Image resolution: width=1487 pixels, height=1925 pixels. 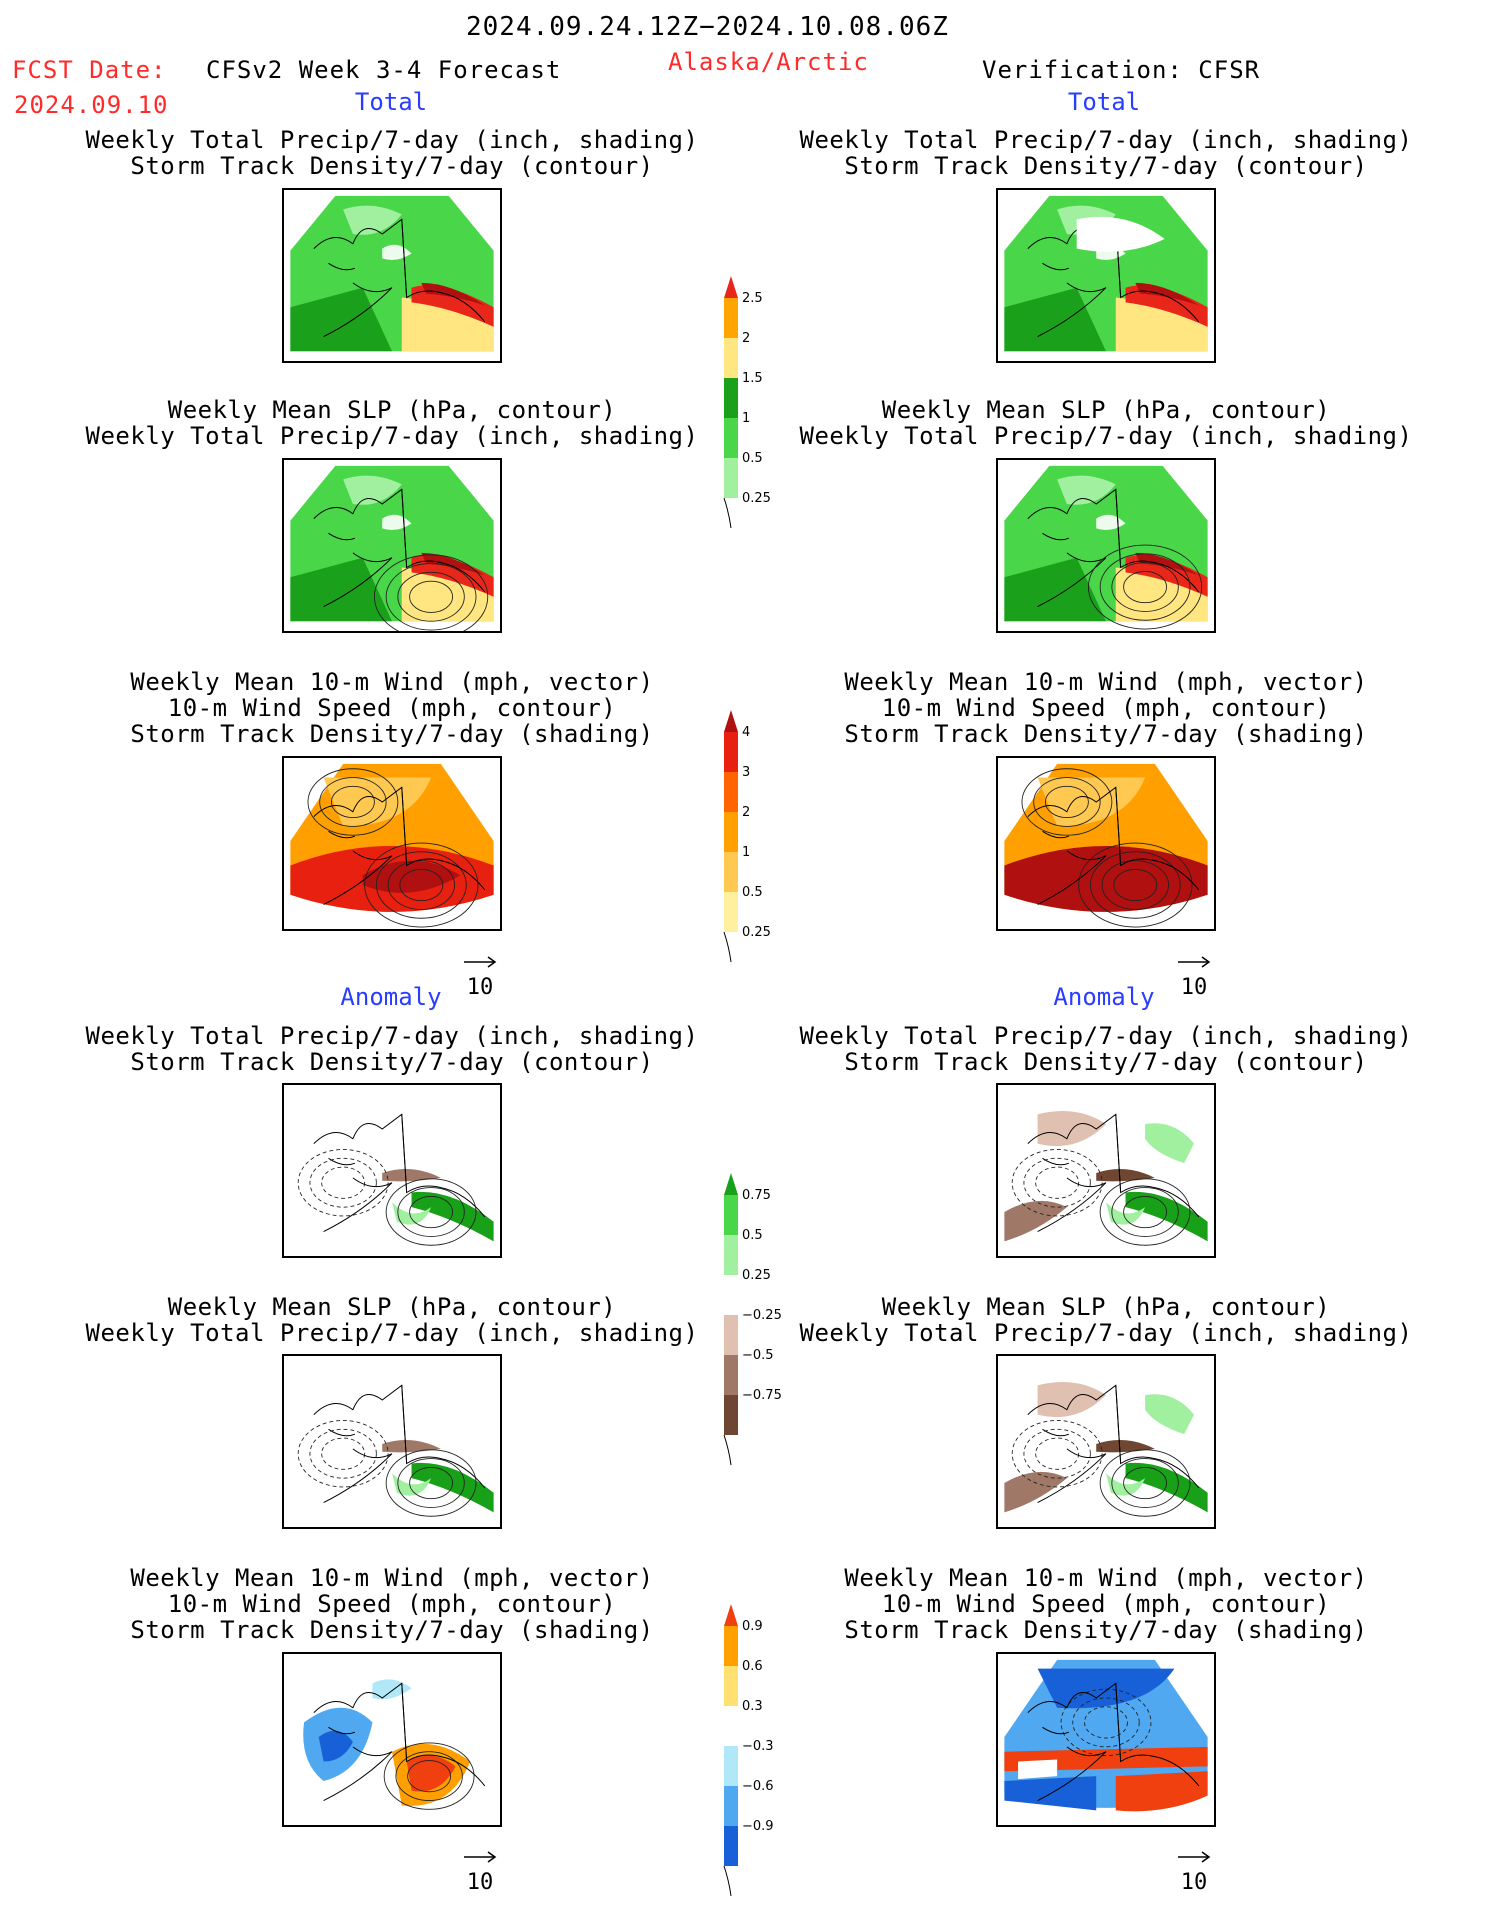 I want to click on fcst-date-label: FCST Date:, so click(x=89, y=70).